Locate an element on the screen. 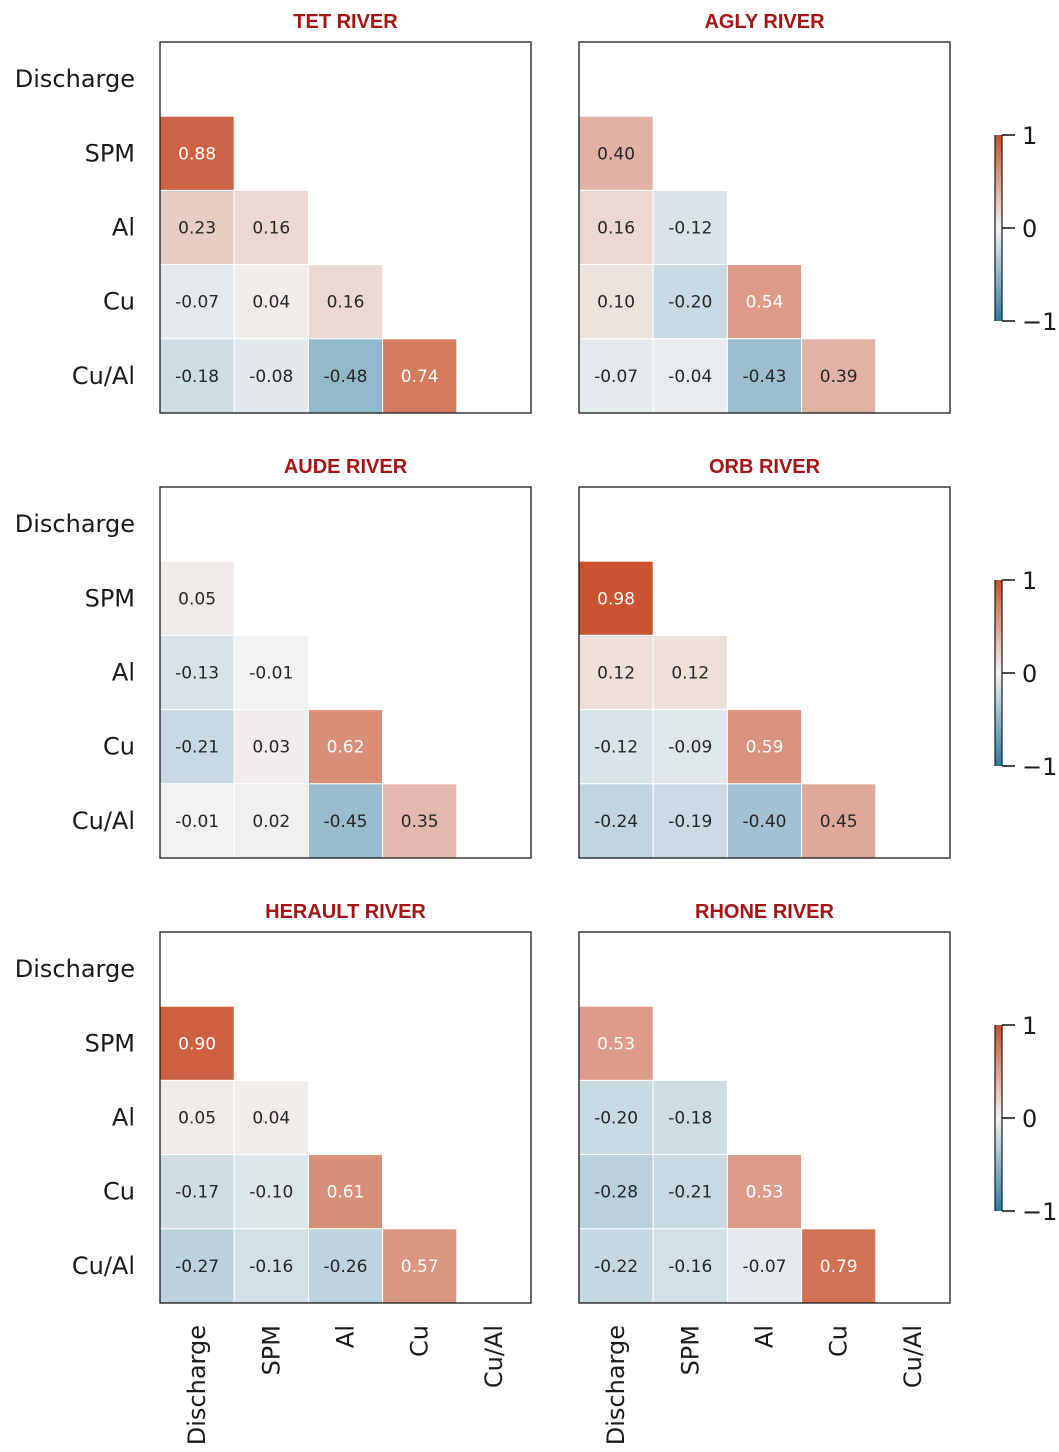 This screenshot has height=1452, width=1059. cell-value-label: -0.20 is located at coordinates (616, 1119).